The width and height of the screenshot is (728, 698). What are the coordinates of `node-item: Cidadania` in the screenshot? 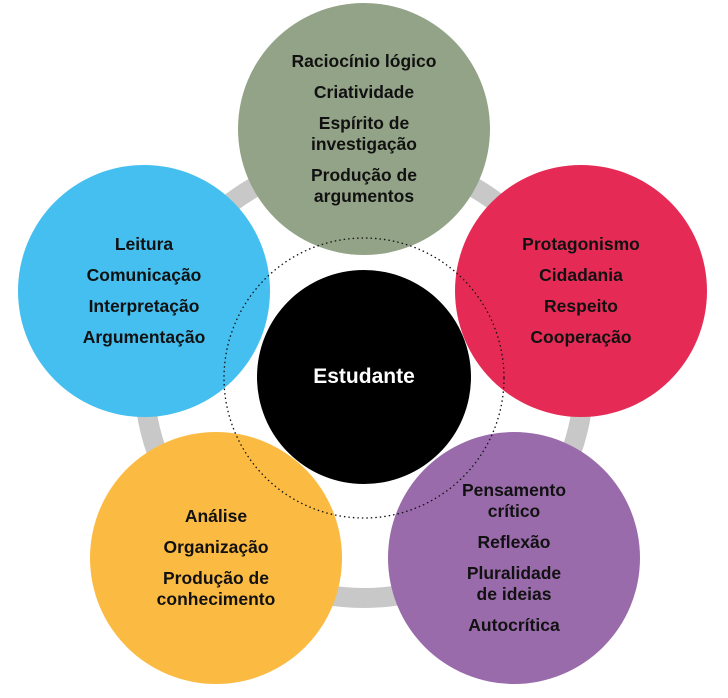 It's located at (581, 275).